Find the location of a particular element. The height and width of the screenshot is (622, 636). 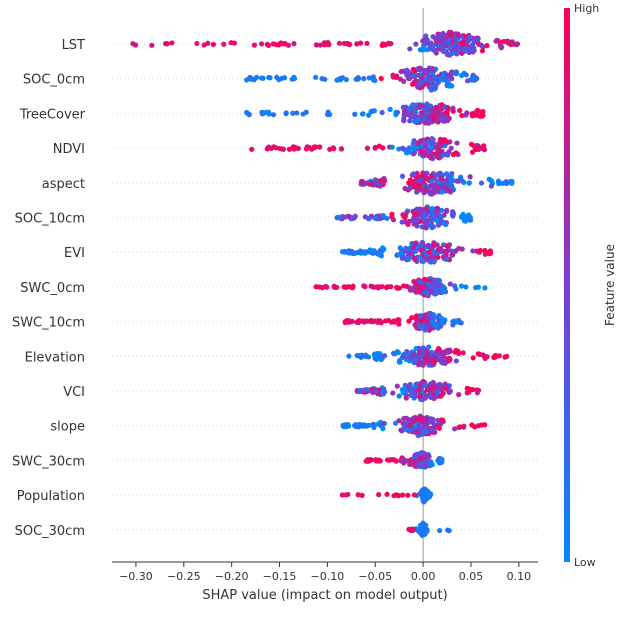

x-tick-label: −0.20 is located at coordinates (232, 576).